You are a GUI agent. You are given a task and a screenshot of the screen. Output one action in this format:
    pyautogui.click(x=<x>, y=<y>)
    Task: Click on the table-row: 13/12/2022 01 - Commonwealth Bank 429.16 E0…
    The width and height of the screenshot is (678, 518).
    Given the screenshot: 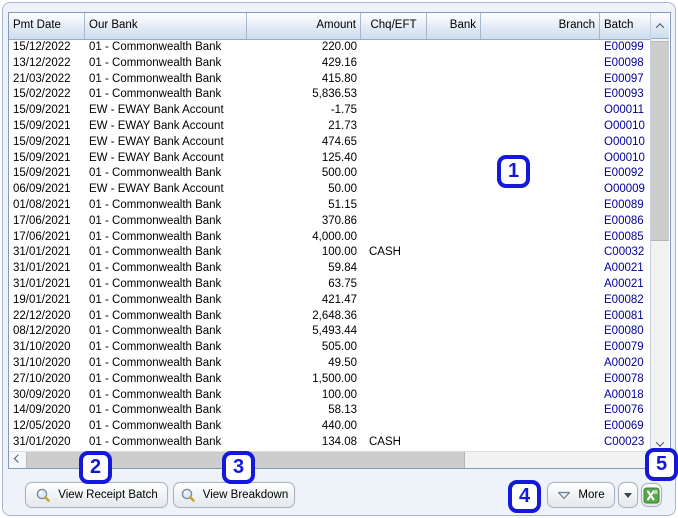 What is the action you would take?
    pyautogui.click(x=329, y=64)
    